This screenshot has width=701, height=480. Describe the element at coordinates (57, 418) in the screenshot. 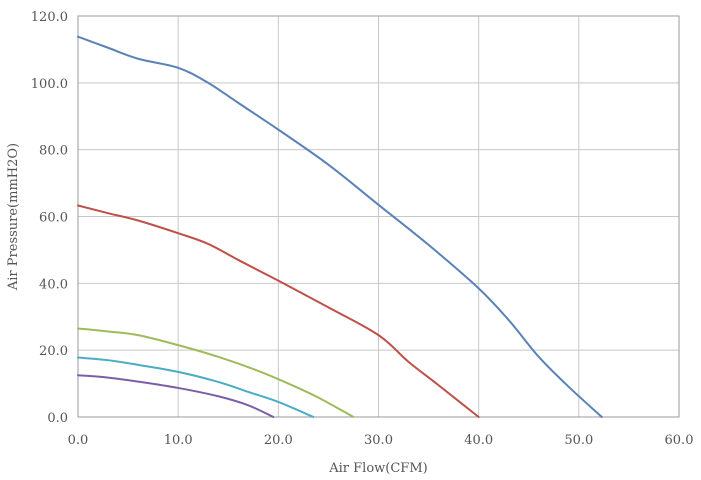

I see `y-tick-label: 0.0` at that location.